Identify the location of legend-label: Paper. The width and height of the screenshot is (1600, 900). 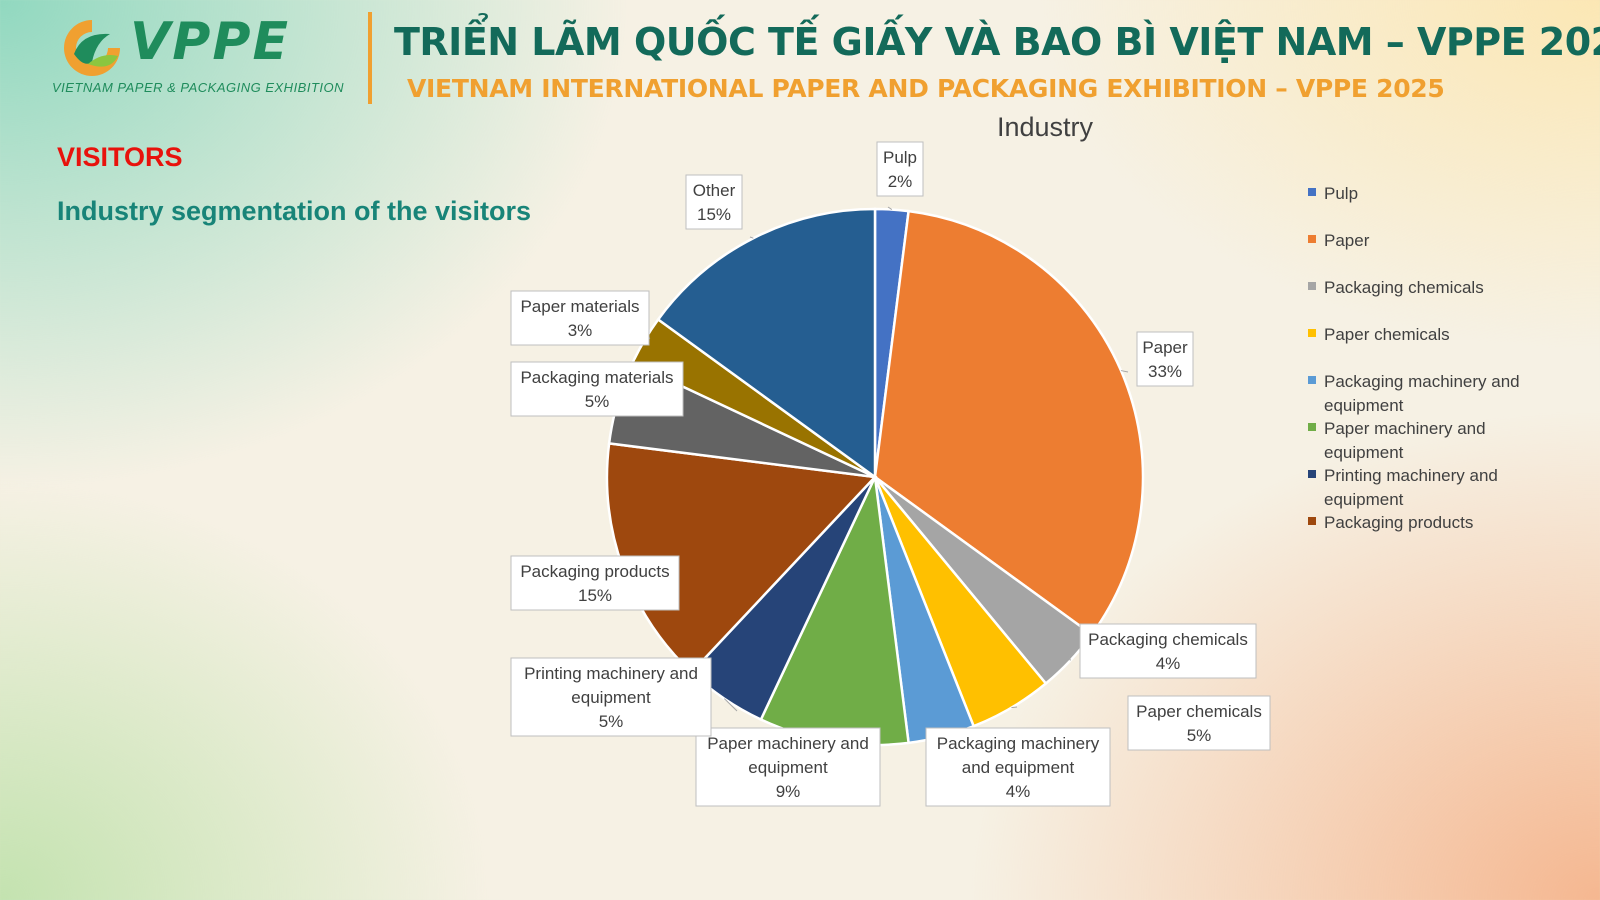
(1347, 240).